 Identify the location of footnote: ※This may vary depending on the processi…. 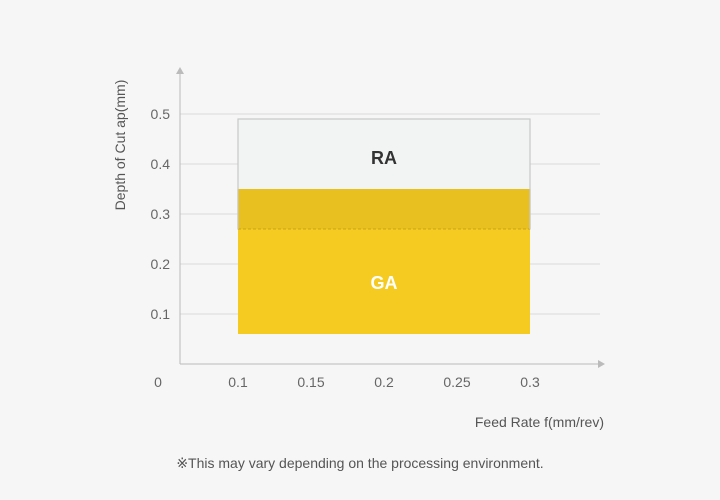
(360, 463).